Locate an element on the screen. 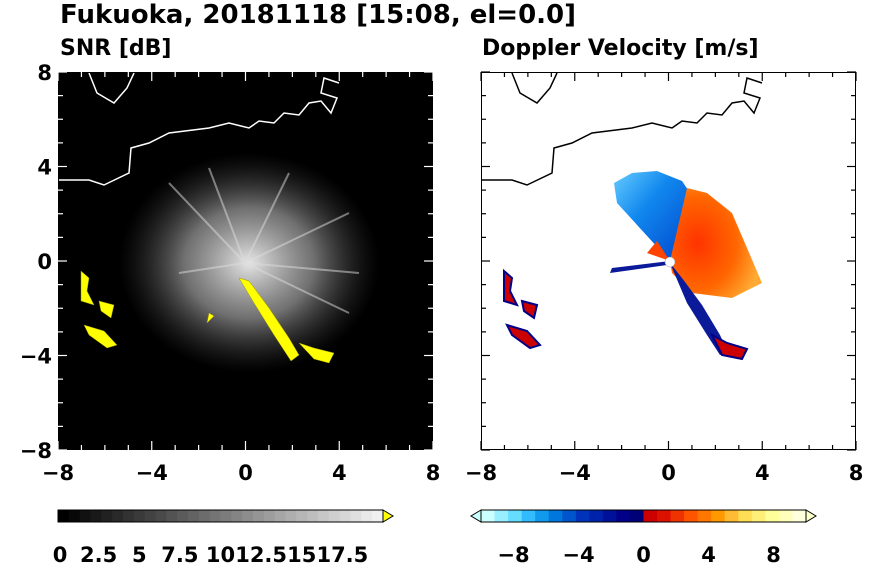 The image size is (870, 570). doppler-colorbar-label: 0 is located at coordinates (643, 555).